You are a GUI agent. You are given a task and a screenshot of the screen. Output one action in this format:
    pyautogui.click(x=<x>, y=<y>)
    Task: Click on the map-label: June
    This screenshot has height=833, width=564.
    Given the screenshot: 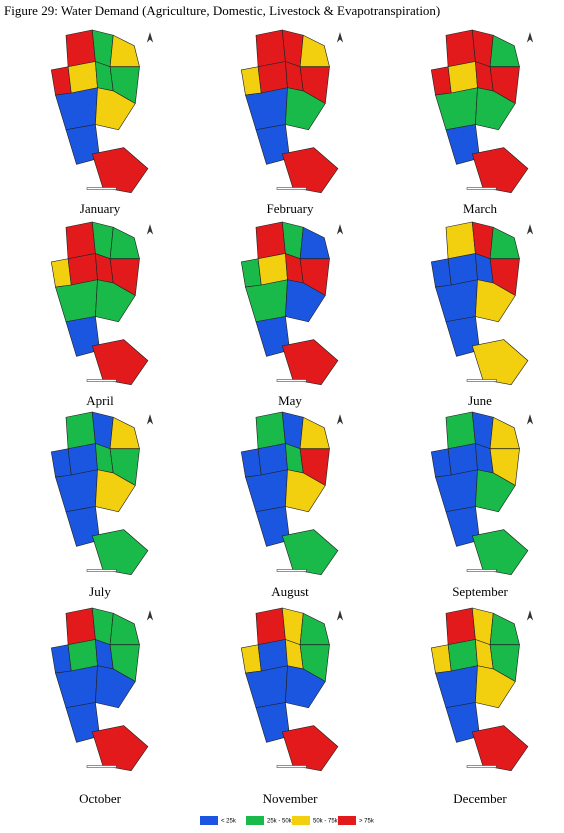 What is the action you would take?
    pyautogui.click(x=480, y=400)
    